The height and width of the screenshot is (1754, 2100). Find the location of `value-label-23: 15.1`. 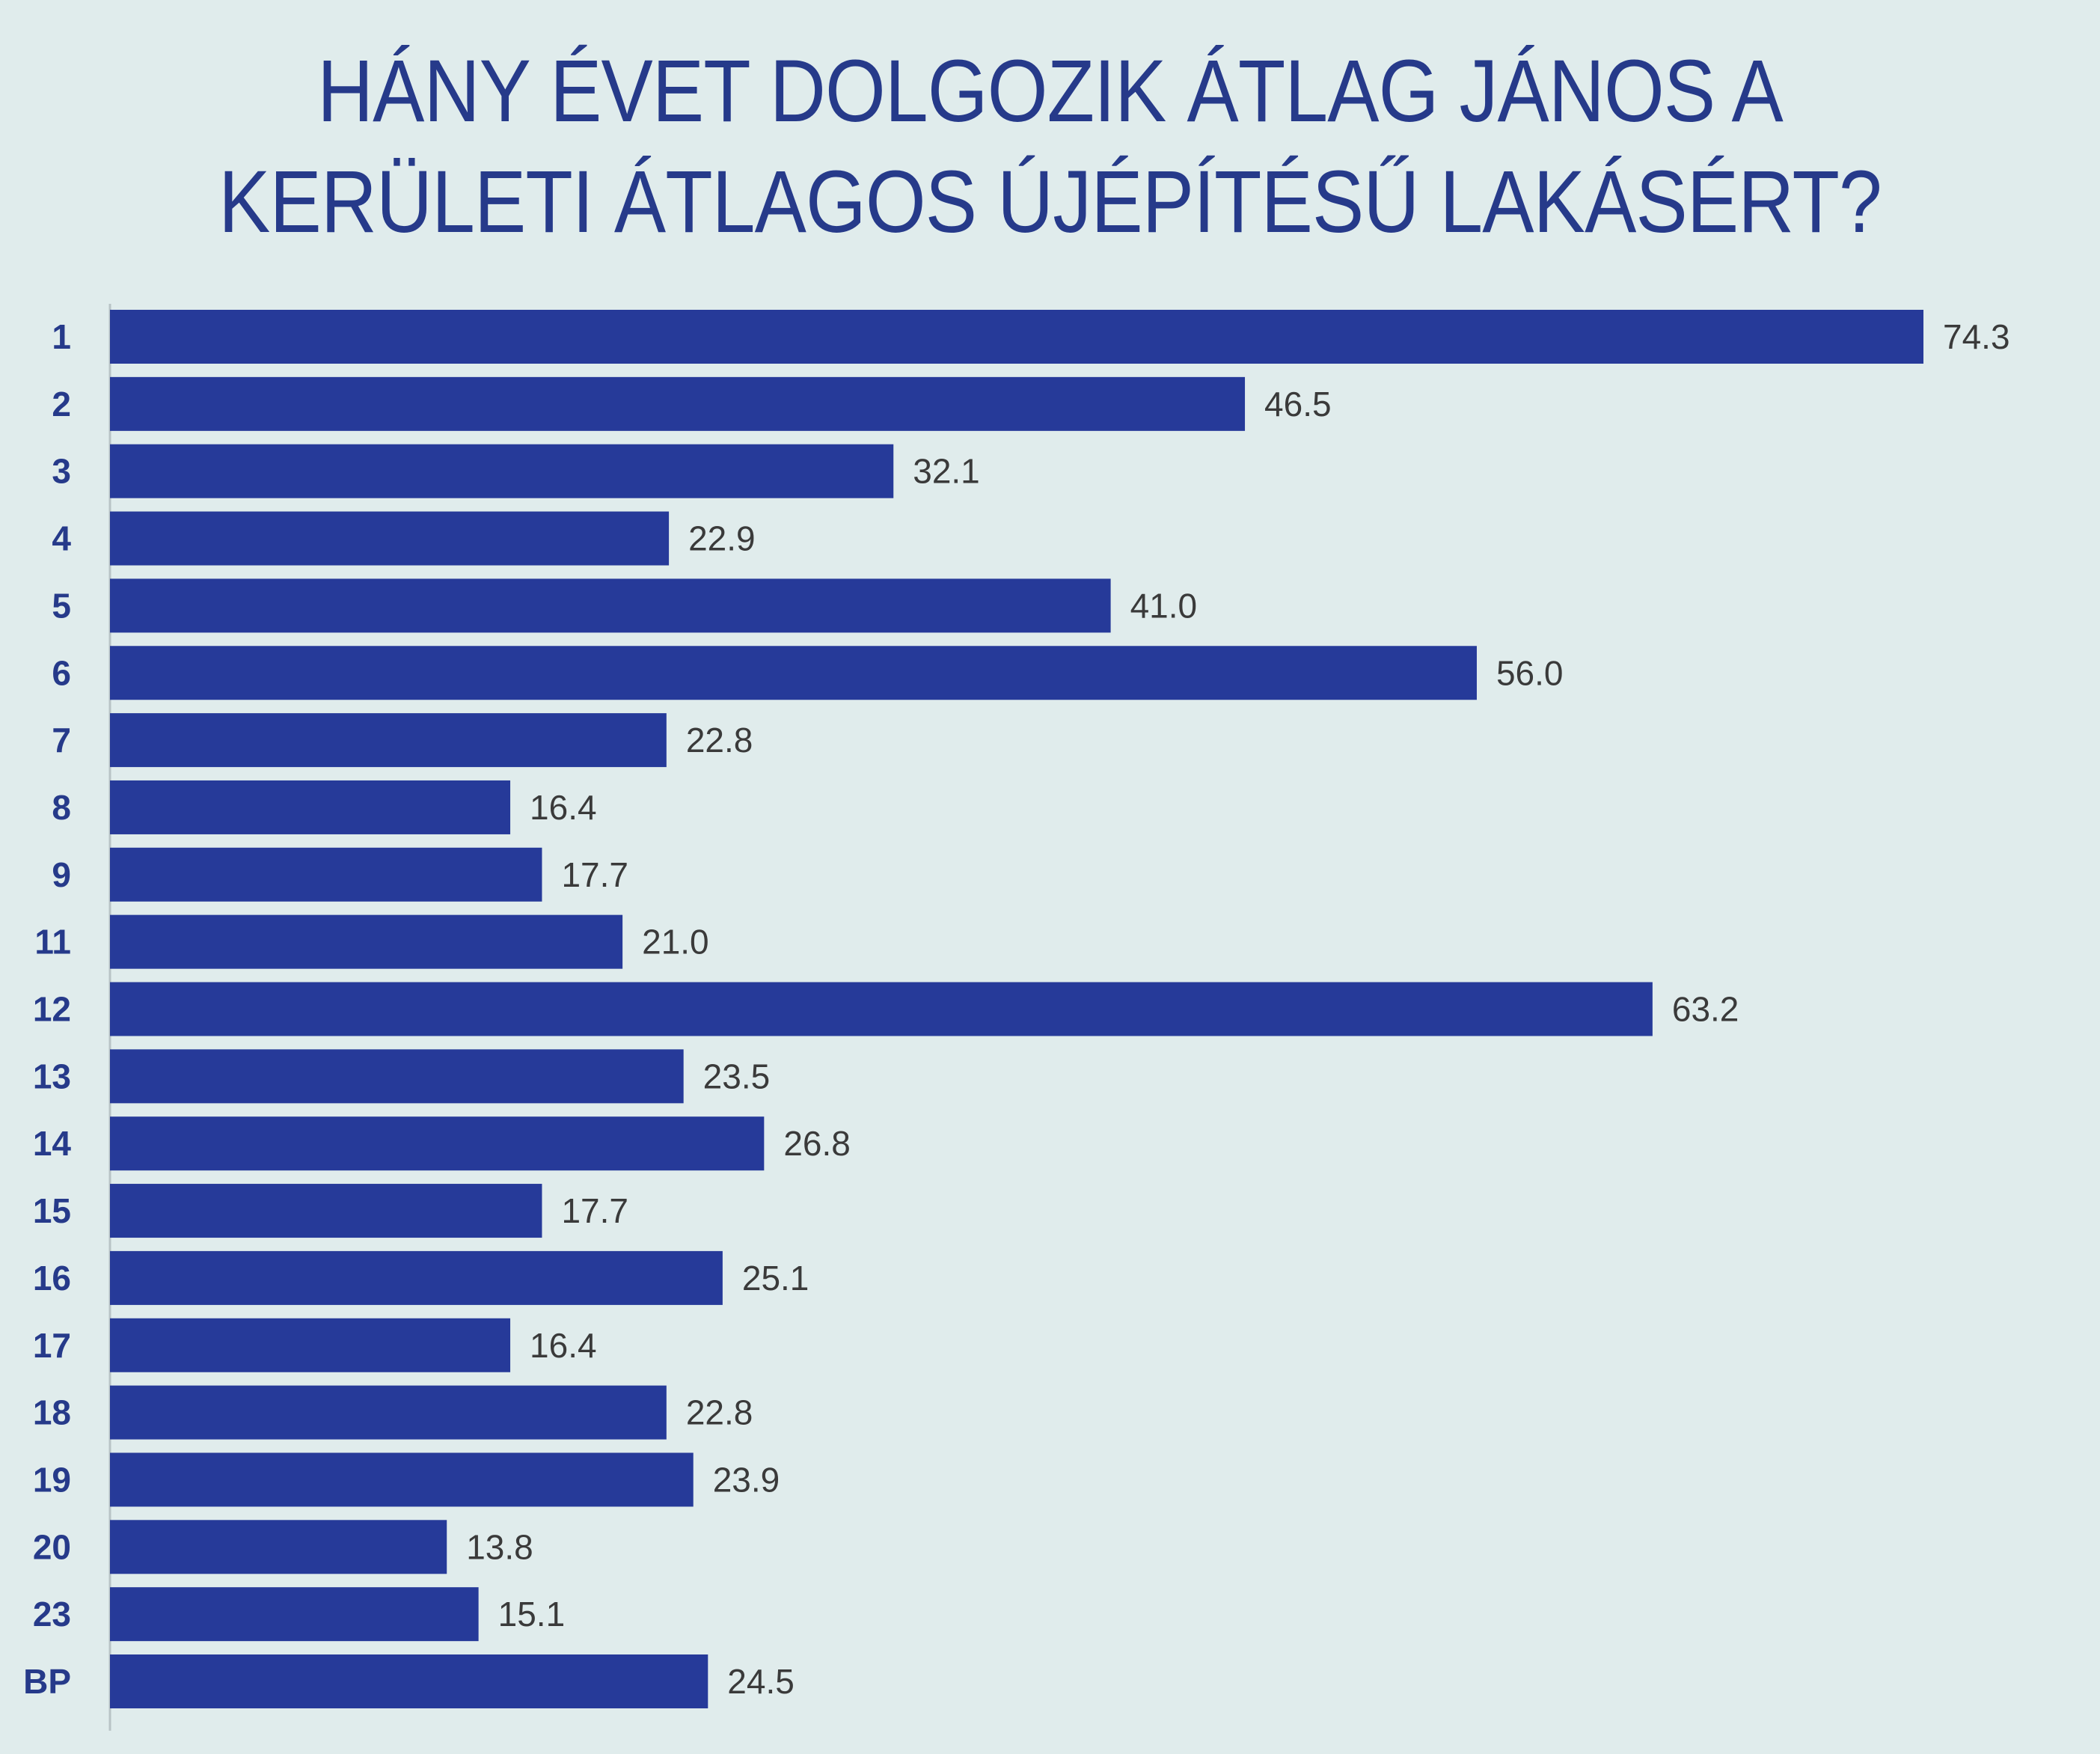

value-label-23: 15.1 is located at coordinates (532, 1615).